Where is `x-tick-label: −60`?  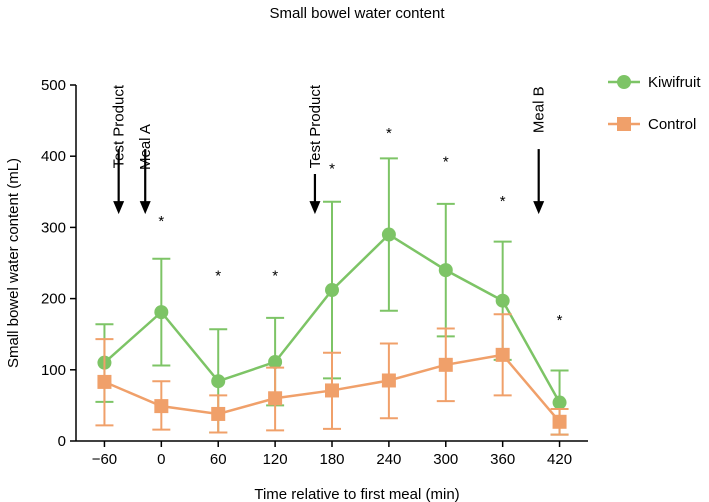 x-tick-label: −60 is located at coordinates (104, 459).